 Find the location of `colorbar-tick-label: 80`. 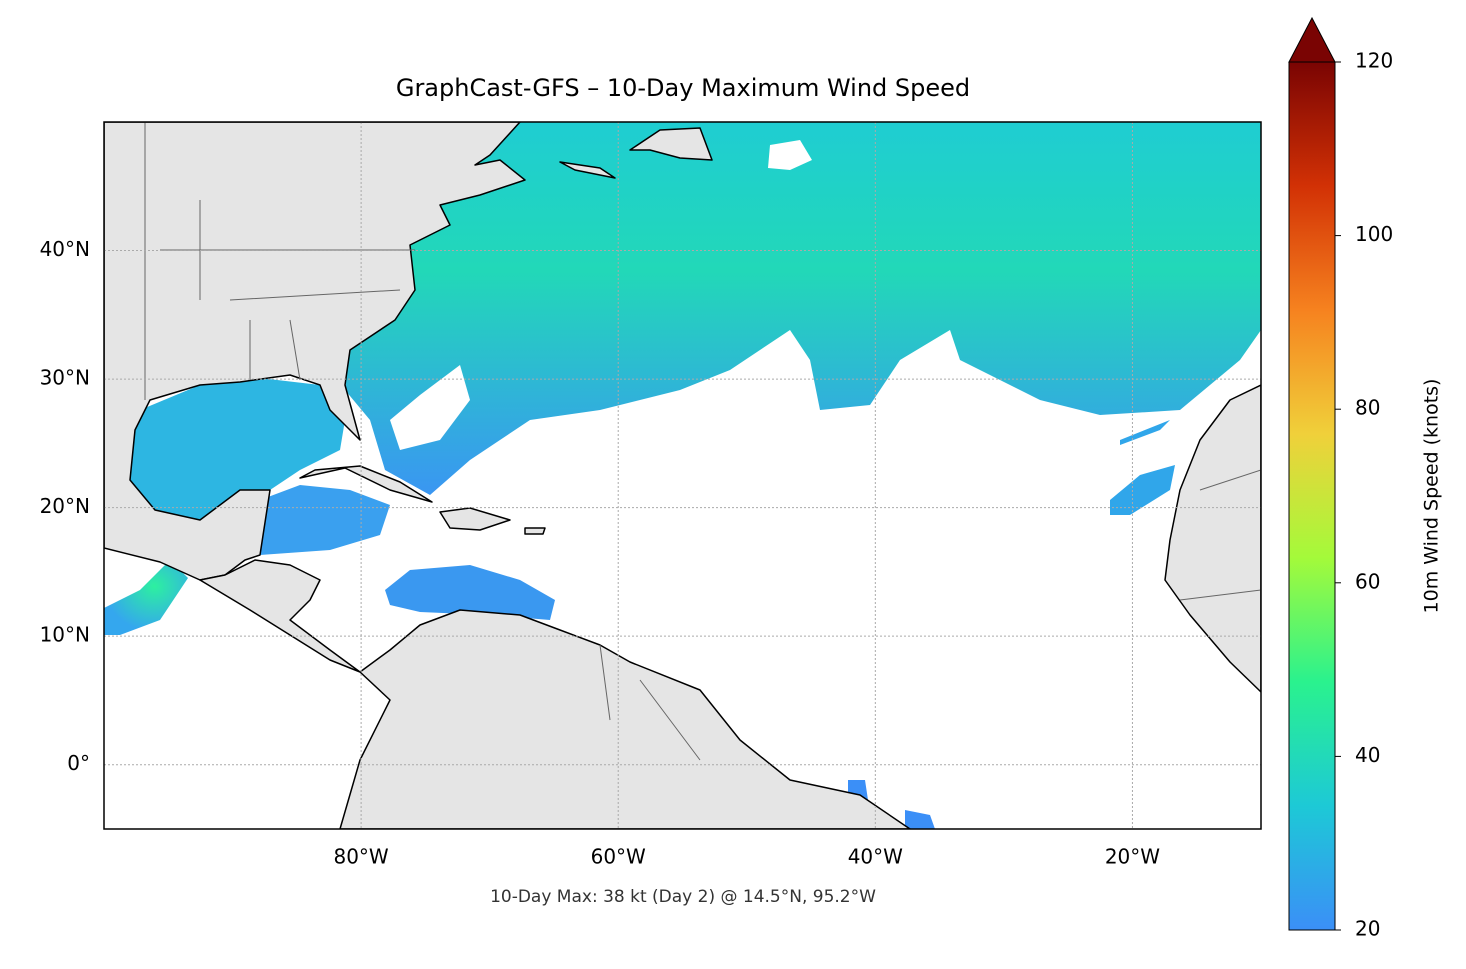

colorbar-tick-label: 80 is located at coordinates (1367, 408).